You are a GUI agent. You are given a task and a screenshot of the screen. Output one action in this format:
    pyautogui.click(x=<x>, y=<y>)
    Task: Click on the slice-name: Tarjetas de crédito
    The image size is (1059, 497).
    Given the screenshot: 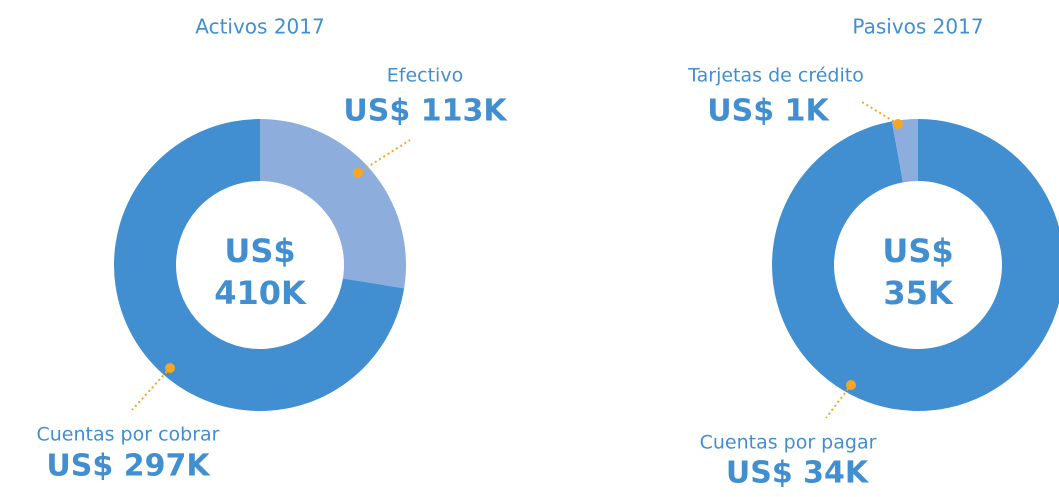 What is the action you would take?
    pyautogui.click(x=775, y=76)
    